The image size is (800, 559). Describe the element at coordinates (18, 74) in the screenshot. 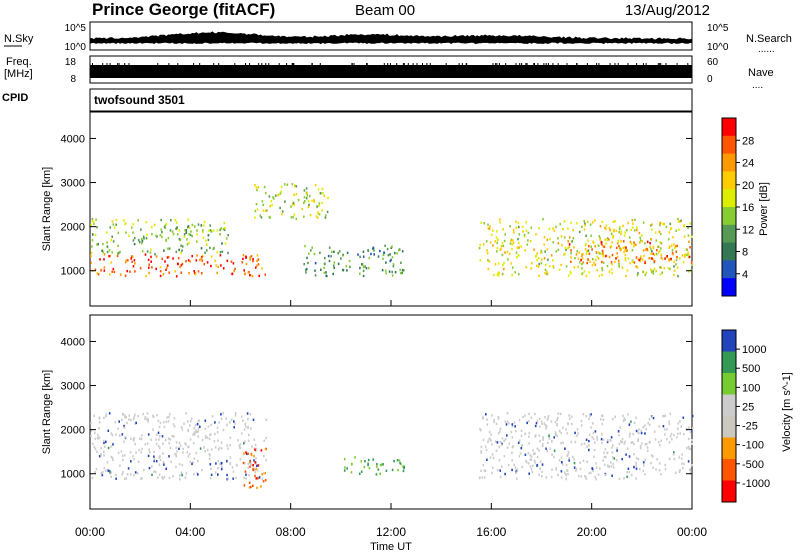

I see `freq-label-line2: [MHz]` at that location.